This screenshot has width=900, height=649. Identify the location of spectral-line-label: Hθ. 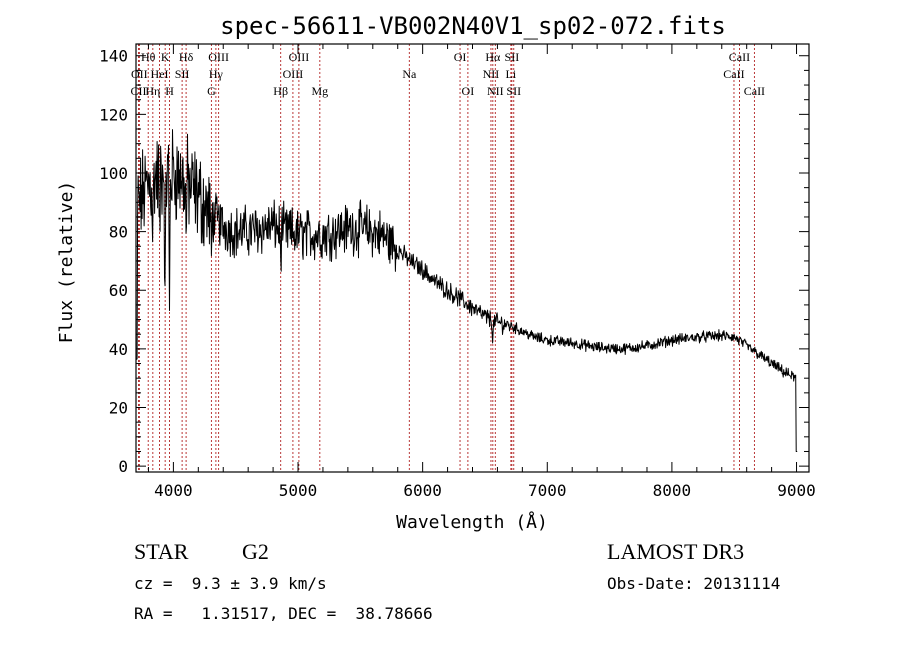
(148, 57).